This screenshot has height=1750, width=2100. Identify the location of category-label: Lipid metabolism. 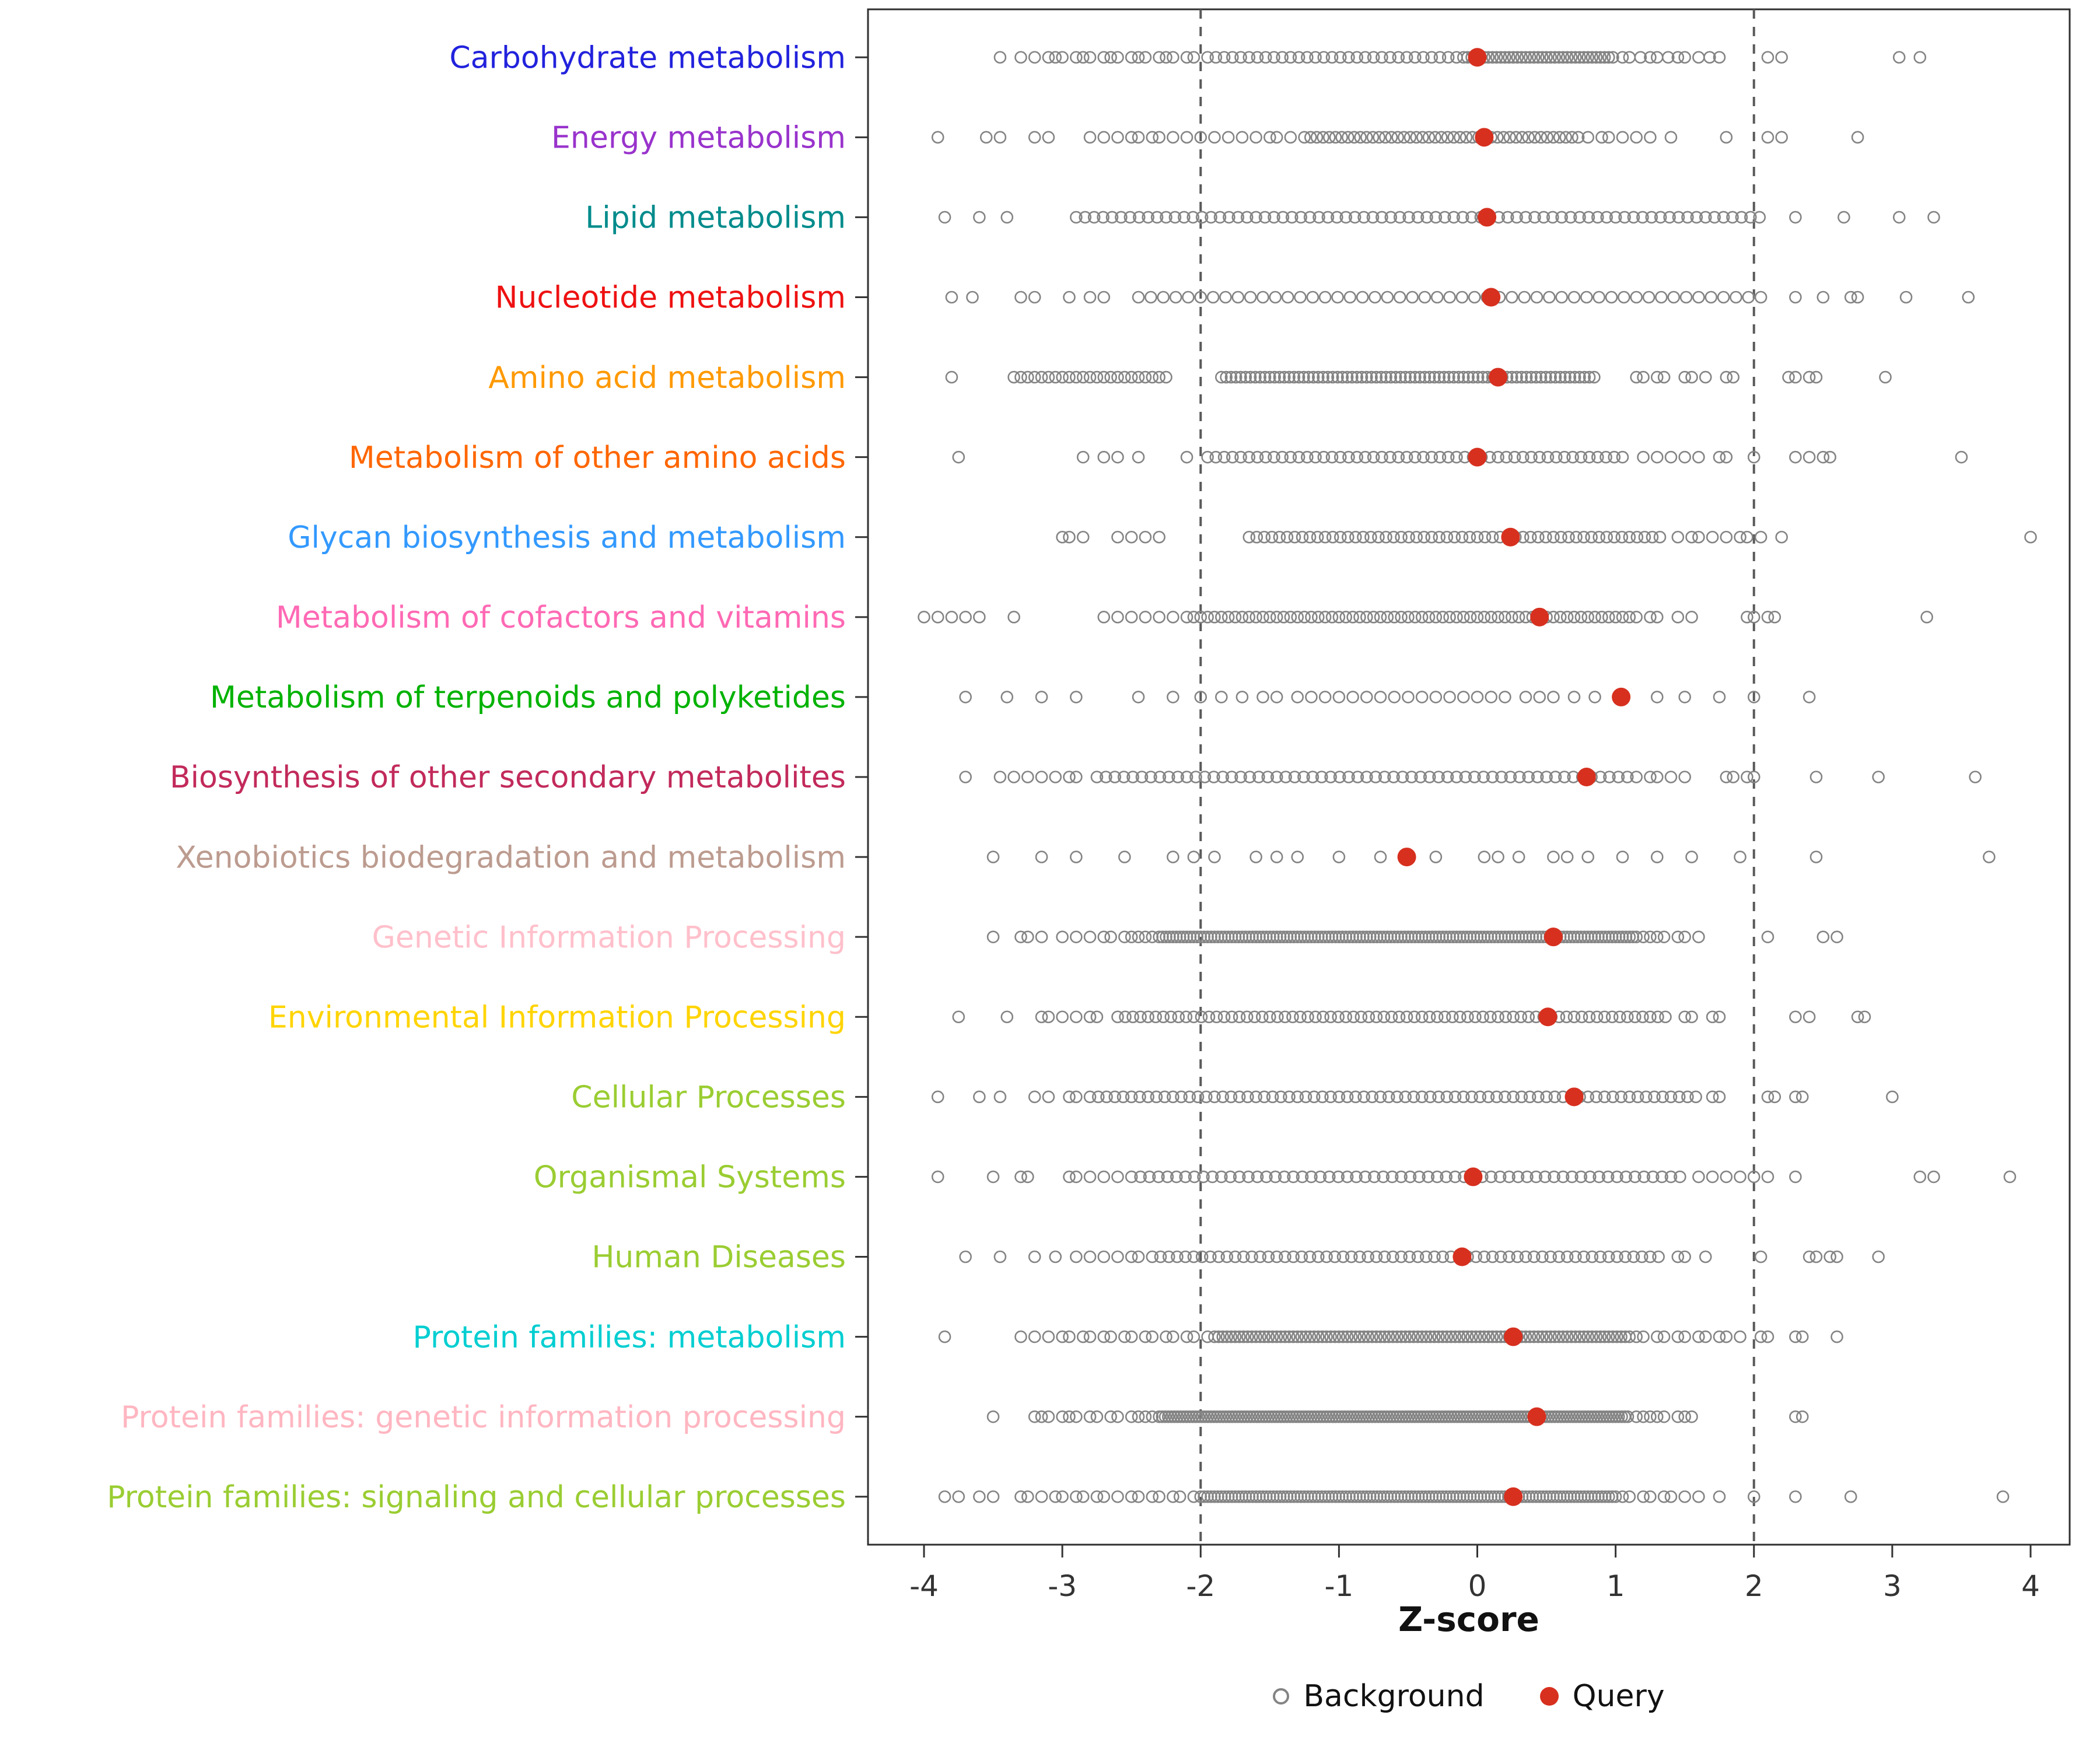
(715, 218).